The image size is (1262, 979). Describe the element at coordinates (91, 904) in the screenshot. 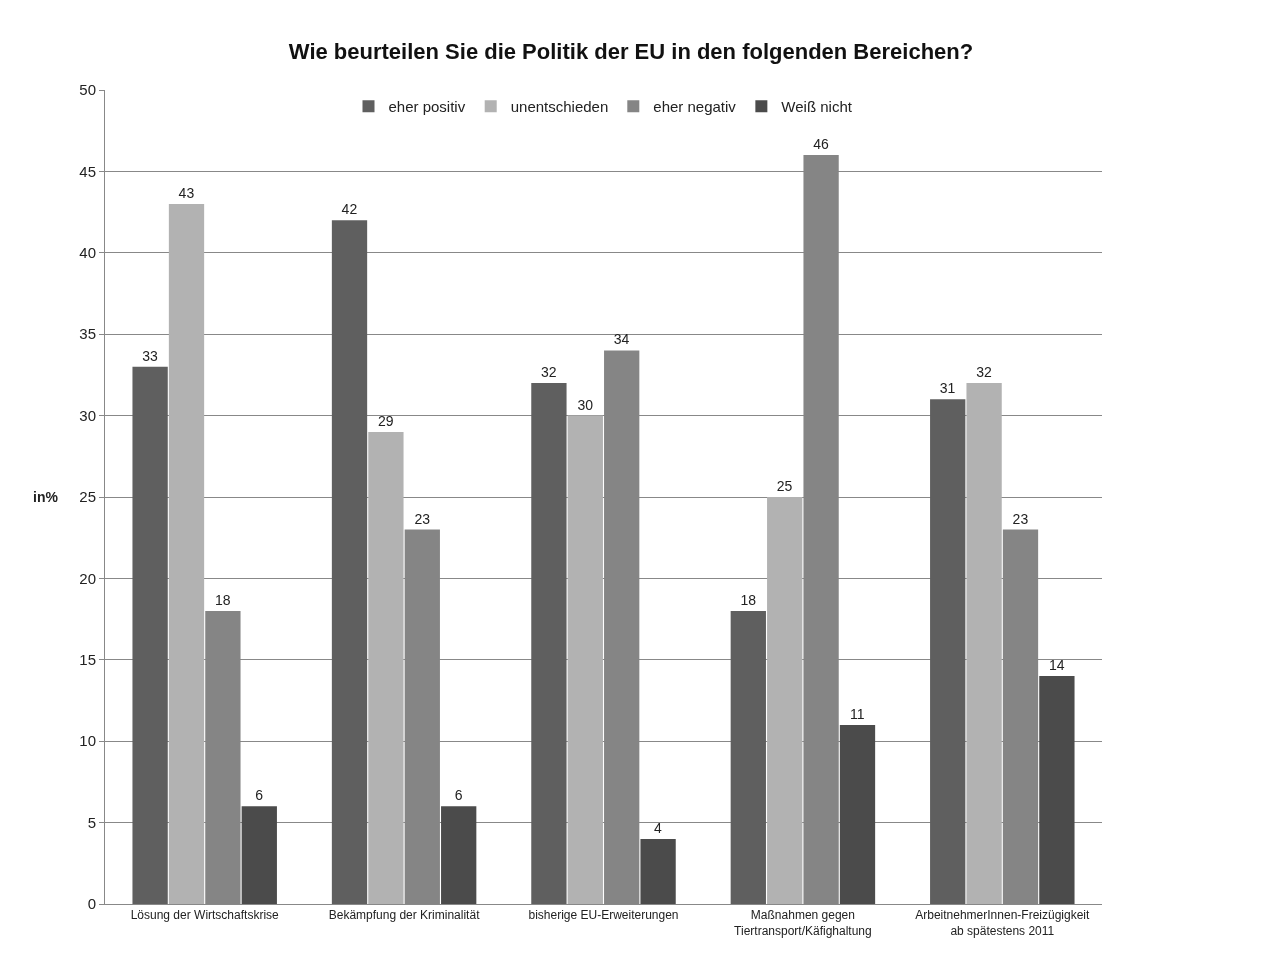

I see `y-tick-label: 0` at that location.